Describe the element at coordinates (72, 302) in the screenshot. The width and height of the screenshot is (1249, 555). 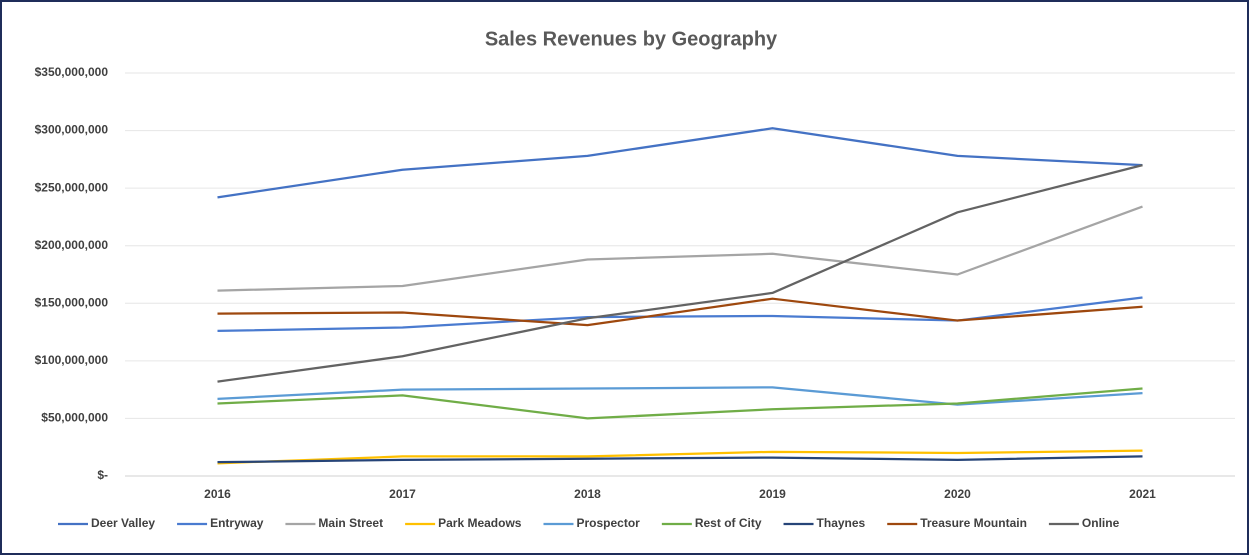
I see `y-tick-label: $150,000,000` at that location.